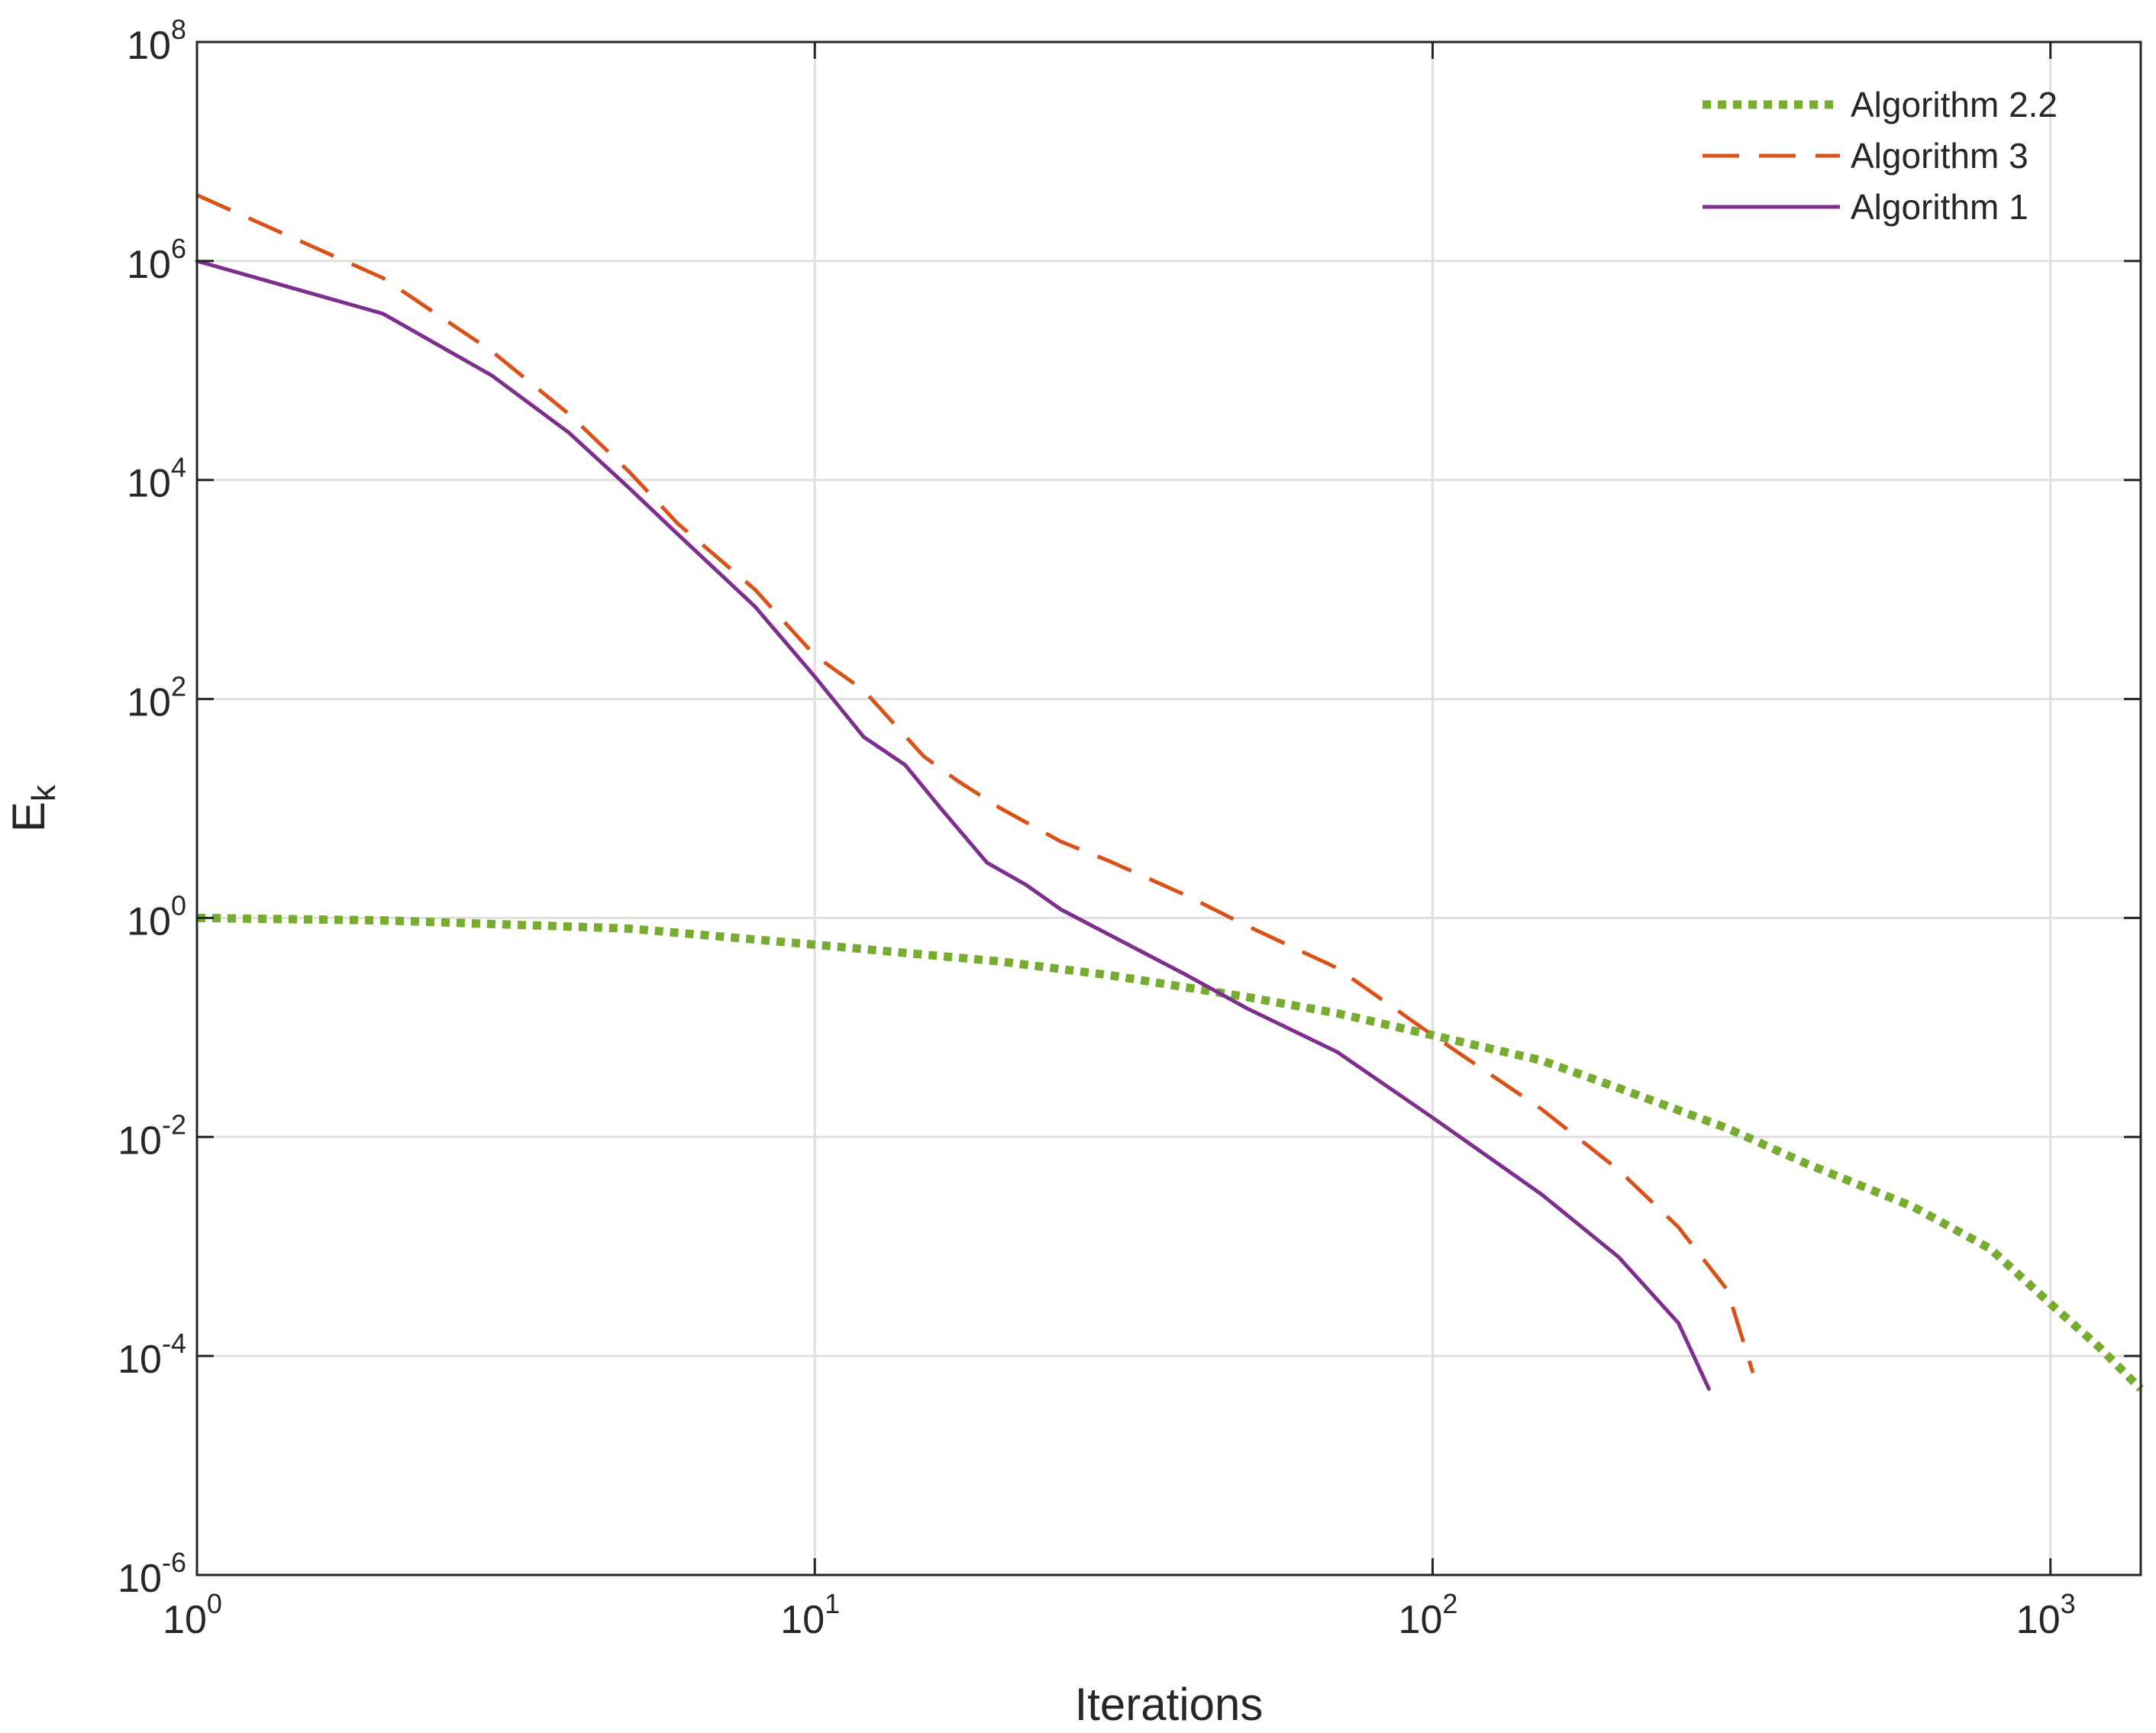 This screenshot has width=2156, height=1733. What do you see at coordinates (178, 248) in the screenshot?
I see `y-tick-label-exponent: 6` at bounding box center [178, 248].